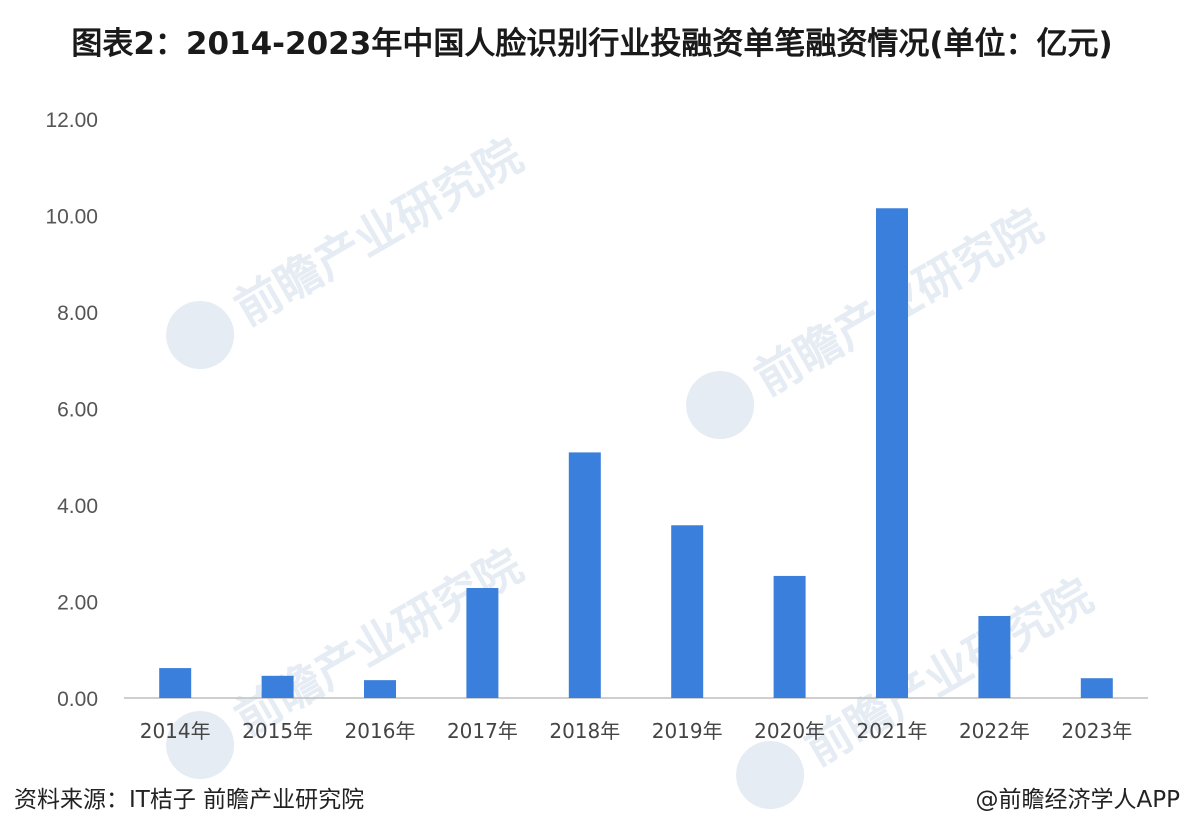  Describe the element at coordinates (994, 731) in the screenshot. I see `x-tick-label: 2022年` at that location.